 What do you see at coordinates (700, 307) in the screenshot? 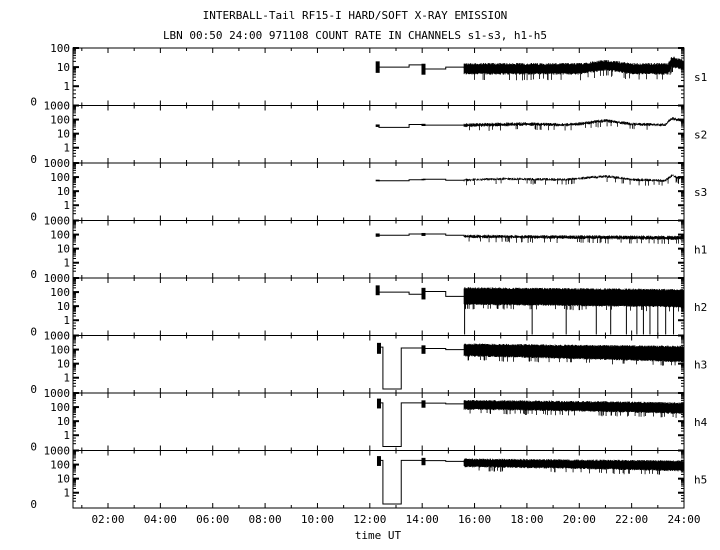
I see `channel-label: h2` at bounding box center [700, 307].